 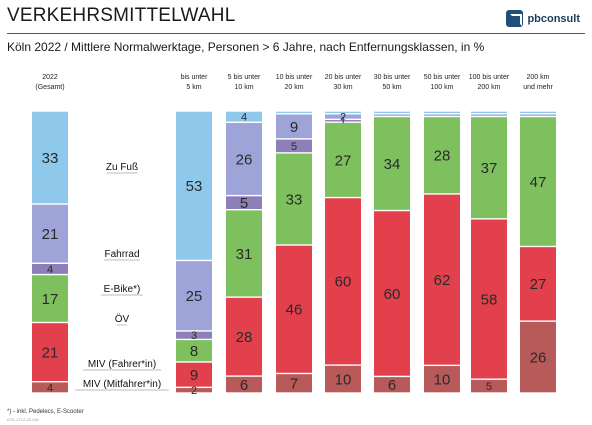 I want to click on category-label-line: 30 bis unter, so click(x=392, y=77).